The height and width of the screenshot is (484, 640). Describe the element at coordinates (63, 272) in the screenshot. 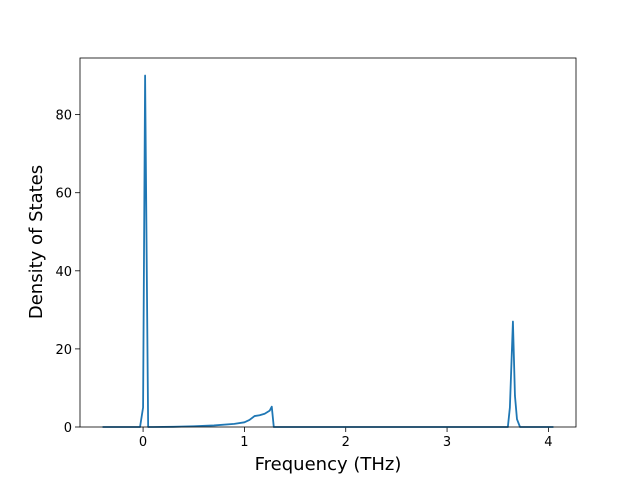

I see `y-tick-label: 40` at that location.